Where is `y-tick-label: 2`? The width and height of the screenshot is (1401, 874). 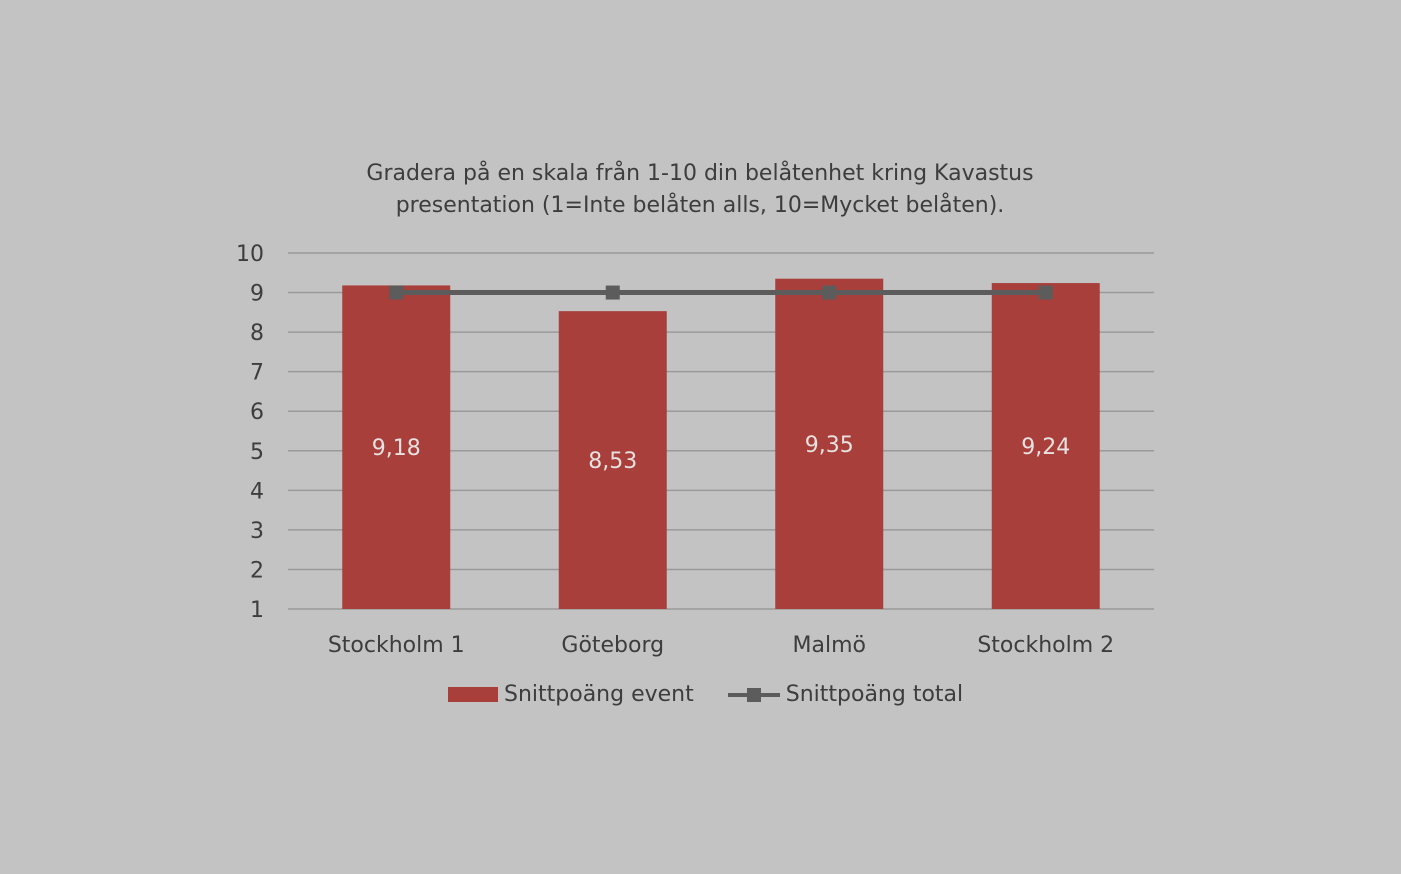 y-tick-label: 2 is located at coordinates (257, 570).